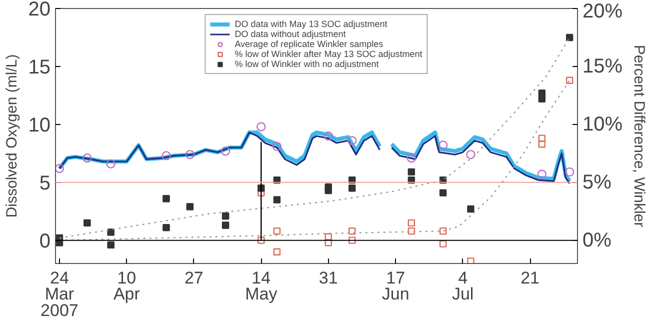 The height and width of the screenshot is (322, 650). Describe the element at coordinates (530, 278) in the screenshot. I see `x-tick-label: 21` at that location.